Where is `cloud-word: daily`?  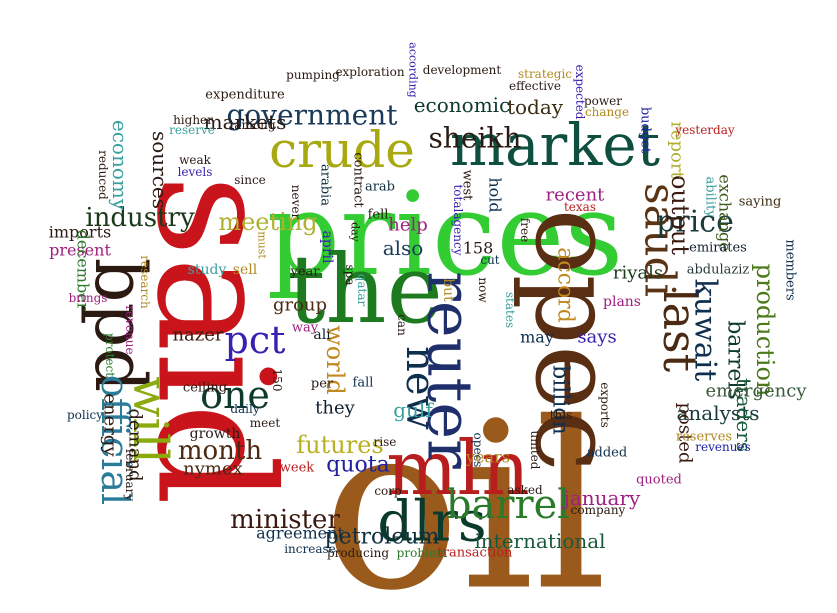
cloud-word: daily is located at coordinates (245, 409).